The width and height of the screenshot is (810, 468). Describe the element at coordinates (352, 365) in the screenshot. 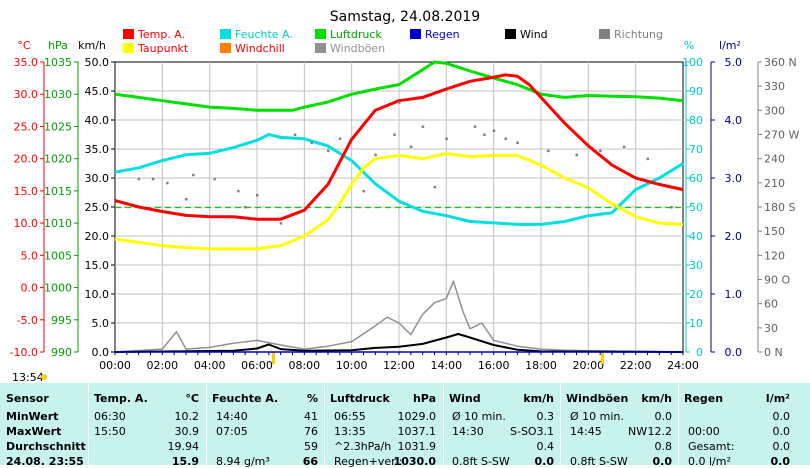

I see `x-tick-label: 10:00` at that location.